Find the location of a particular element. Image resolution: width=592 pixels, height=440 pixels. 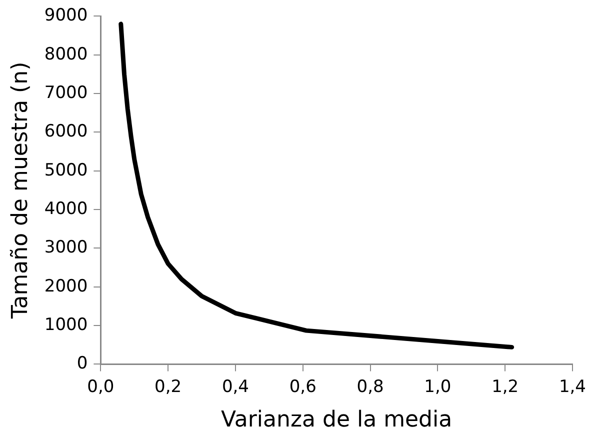

y-tick-label: 2000 is located at coordinates (66, 286).